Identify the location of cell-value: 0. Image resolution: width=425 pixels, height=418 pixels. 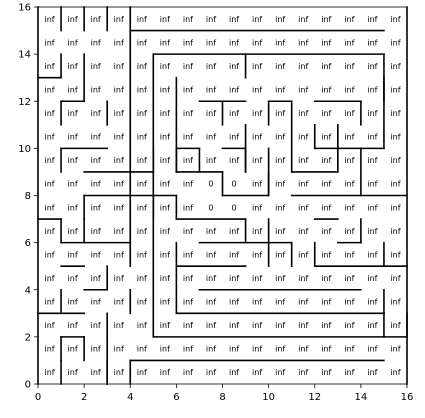
(233, 184).